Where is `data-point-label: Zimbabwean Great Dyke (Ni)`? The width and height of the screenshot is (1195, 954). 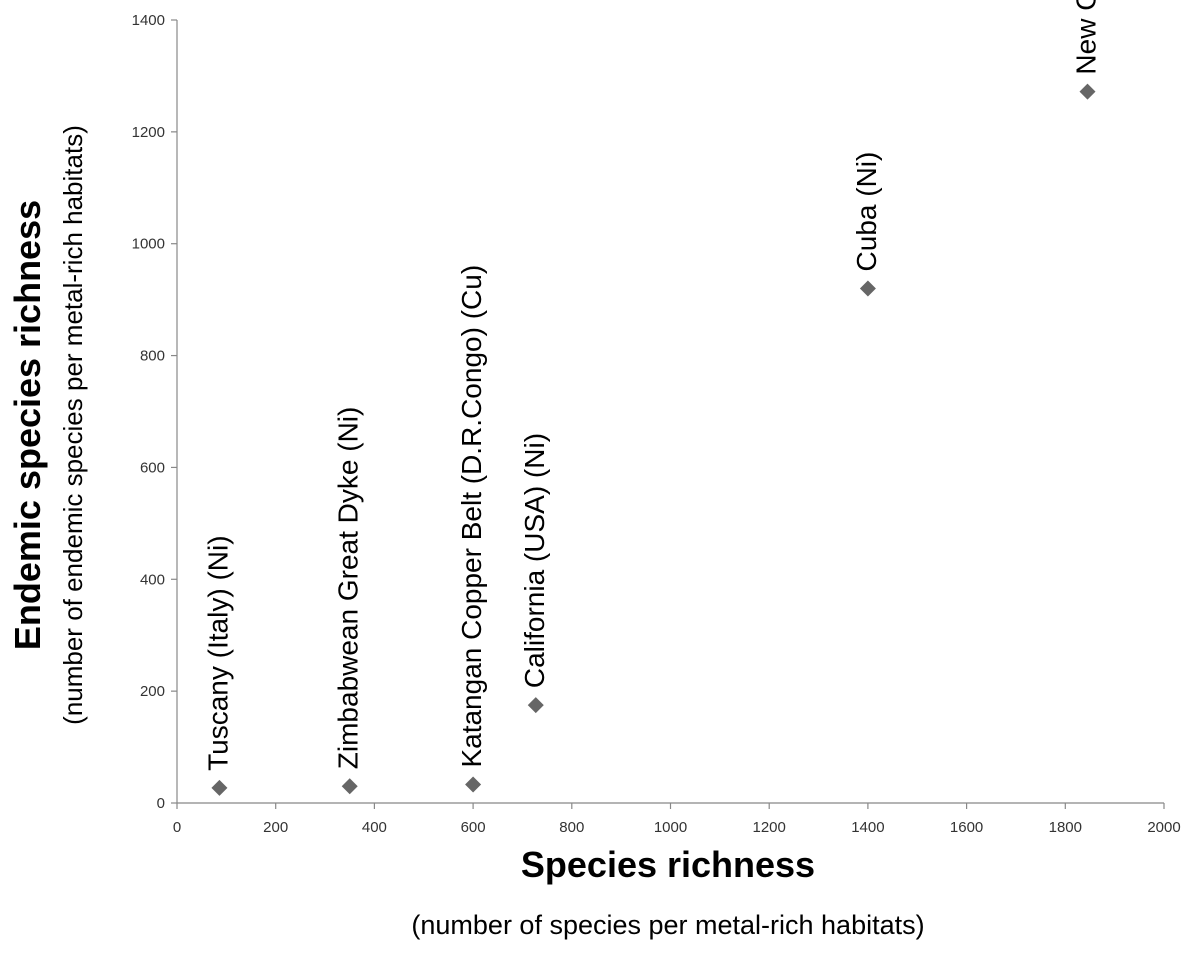 data-point-label: Zimbabwean Great Dyke (Ni) is located at coordinates (348, 588).